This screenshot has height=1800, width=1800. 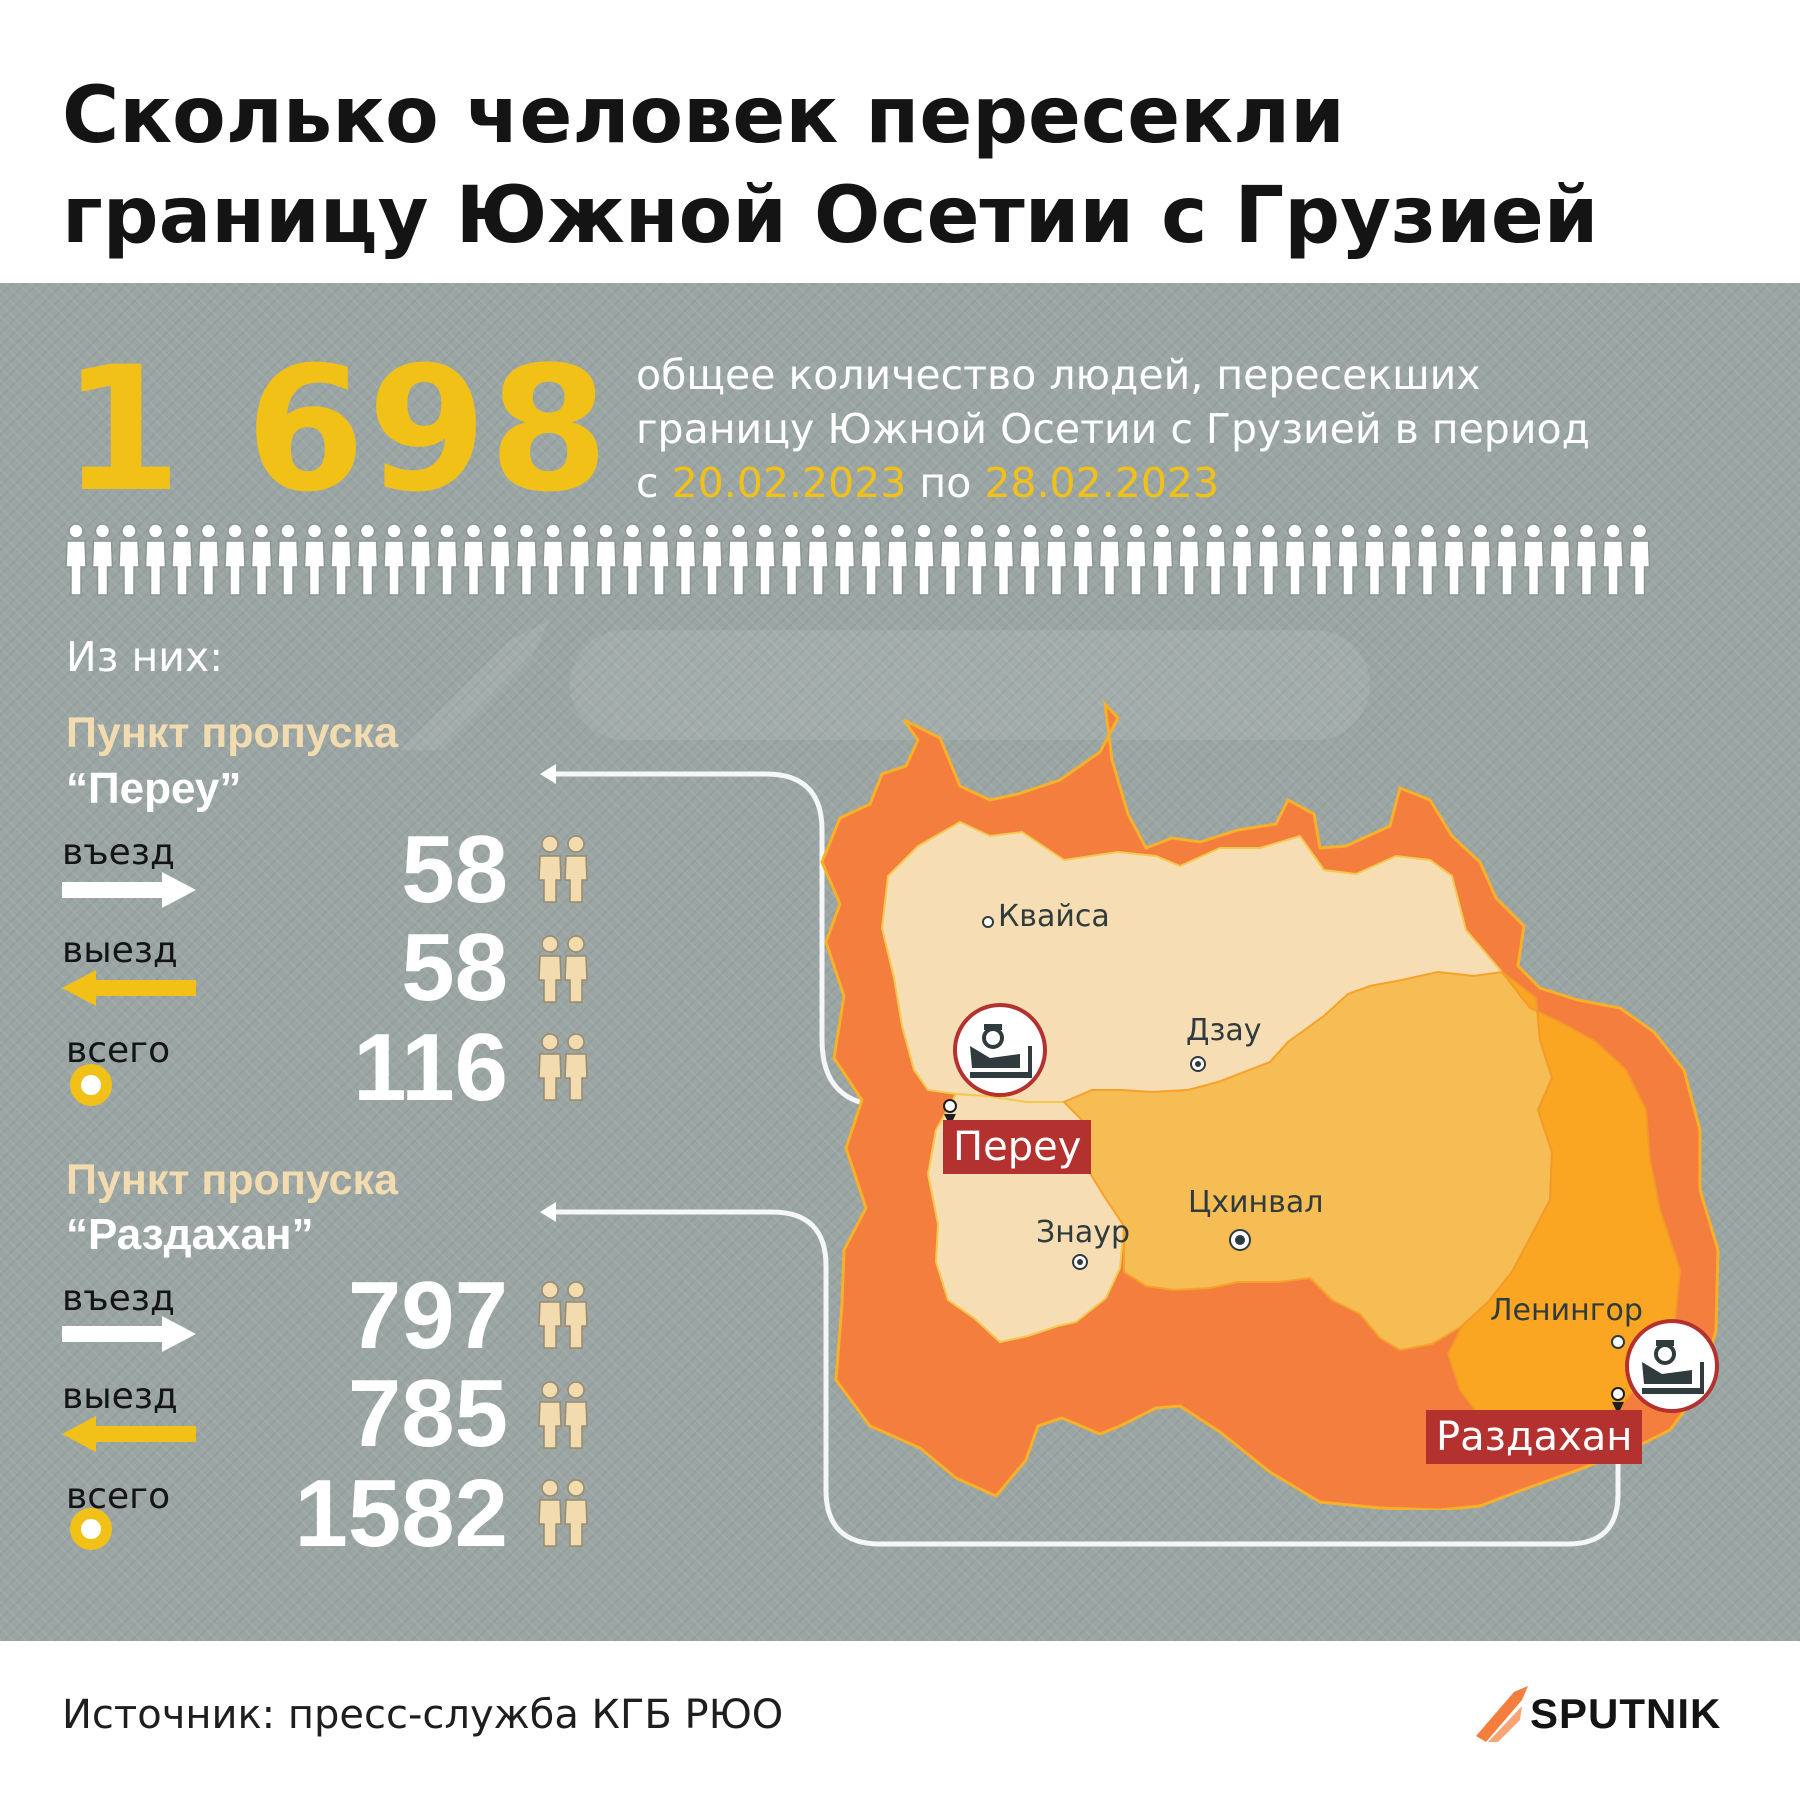 I want to click on arrow-left-icon, so click(x=129, y=1434).